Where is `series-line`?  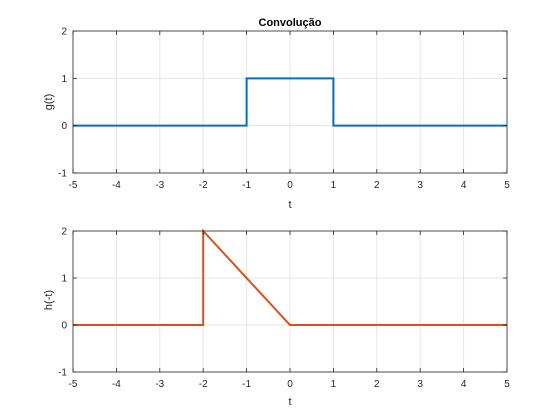
series-line is located at coordinates (290, 102).